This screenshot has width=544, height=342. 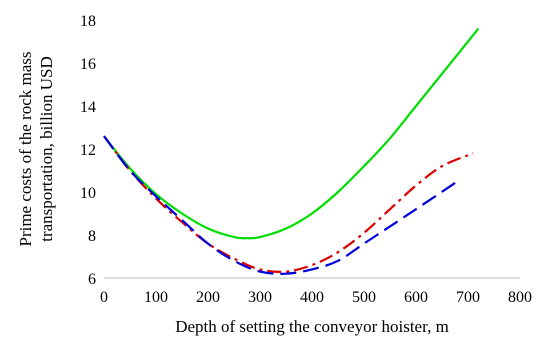 I want to click on y-tick-label: 18, so click(x=88, y=21).